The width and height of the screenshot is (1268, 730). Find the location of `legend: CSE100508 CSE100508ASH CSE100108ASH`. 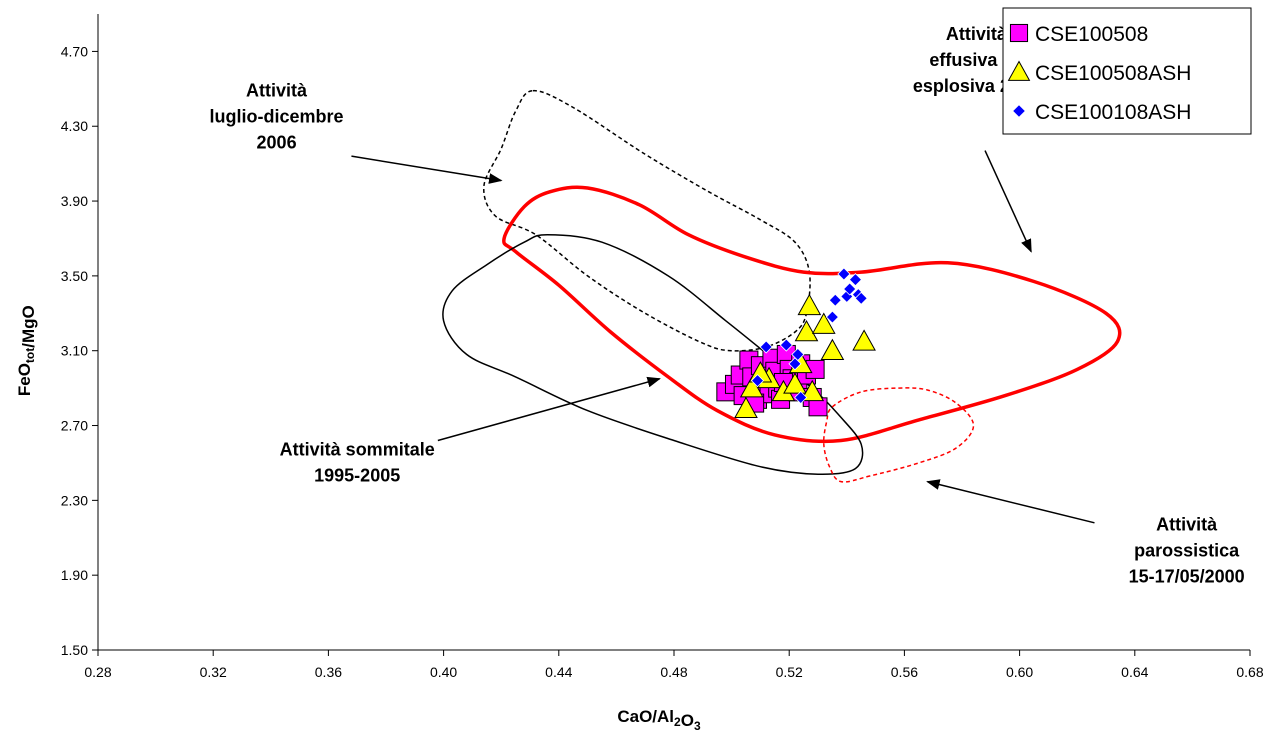

legend: CSE100508 CSE100508ASH CSE100108ASH is located at coordinates (1127, 71).